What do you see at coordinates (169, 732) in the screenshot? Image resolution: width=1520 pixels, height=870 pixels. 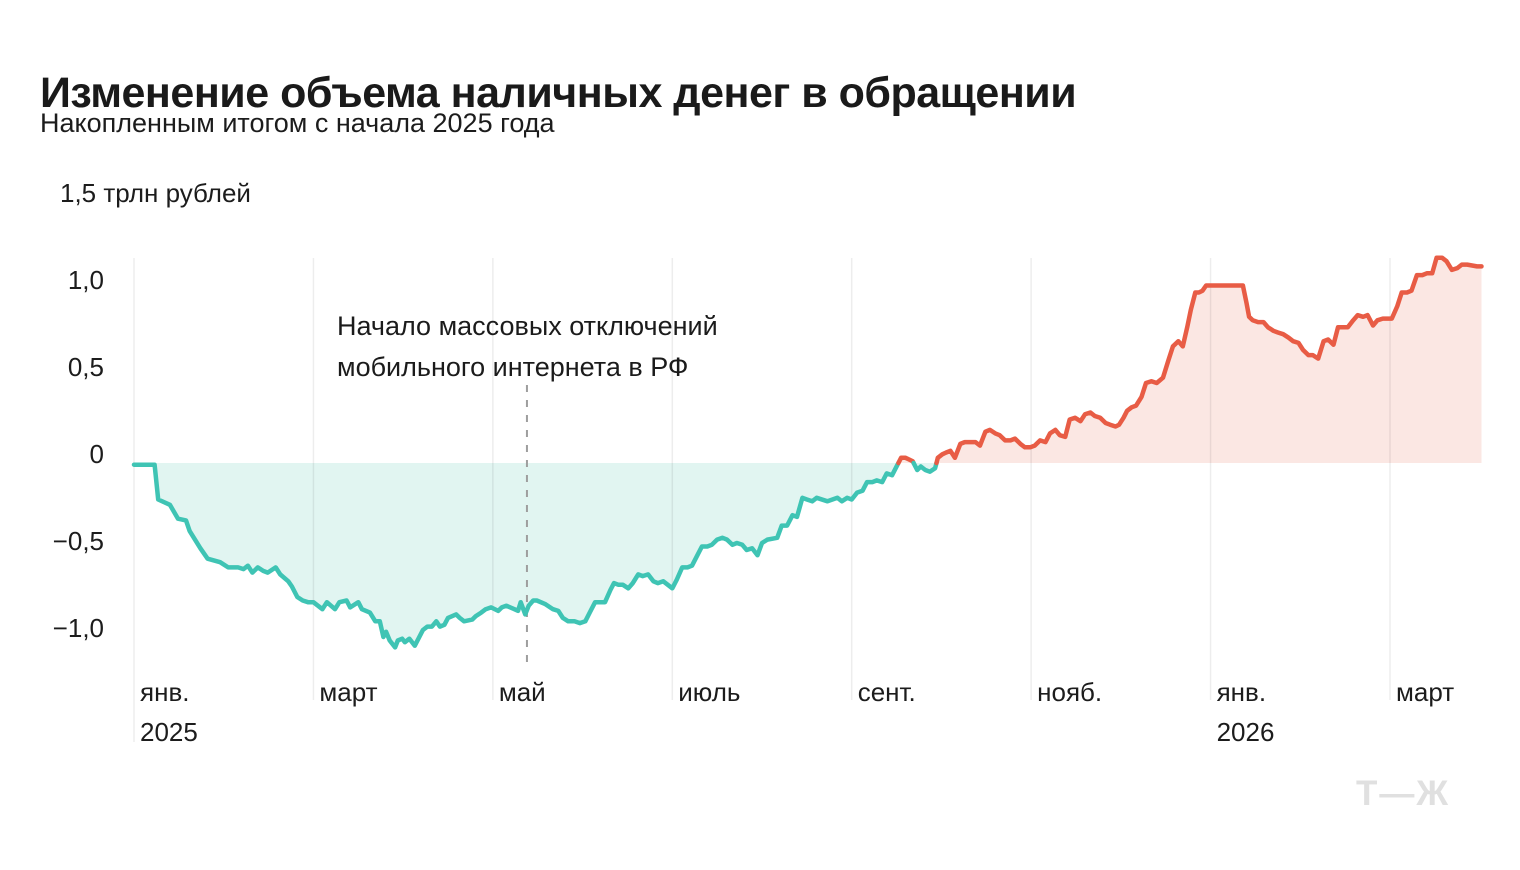 I see `x-tick-year: 2025` at bounding box center [169, 732].